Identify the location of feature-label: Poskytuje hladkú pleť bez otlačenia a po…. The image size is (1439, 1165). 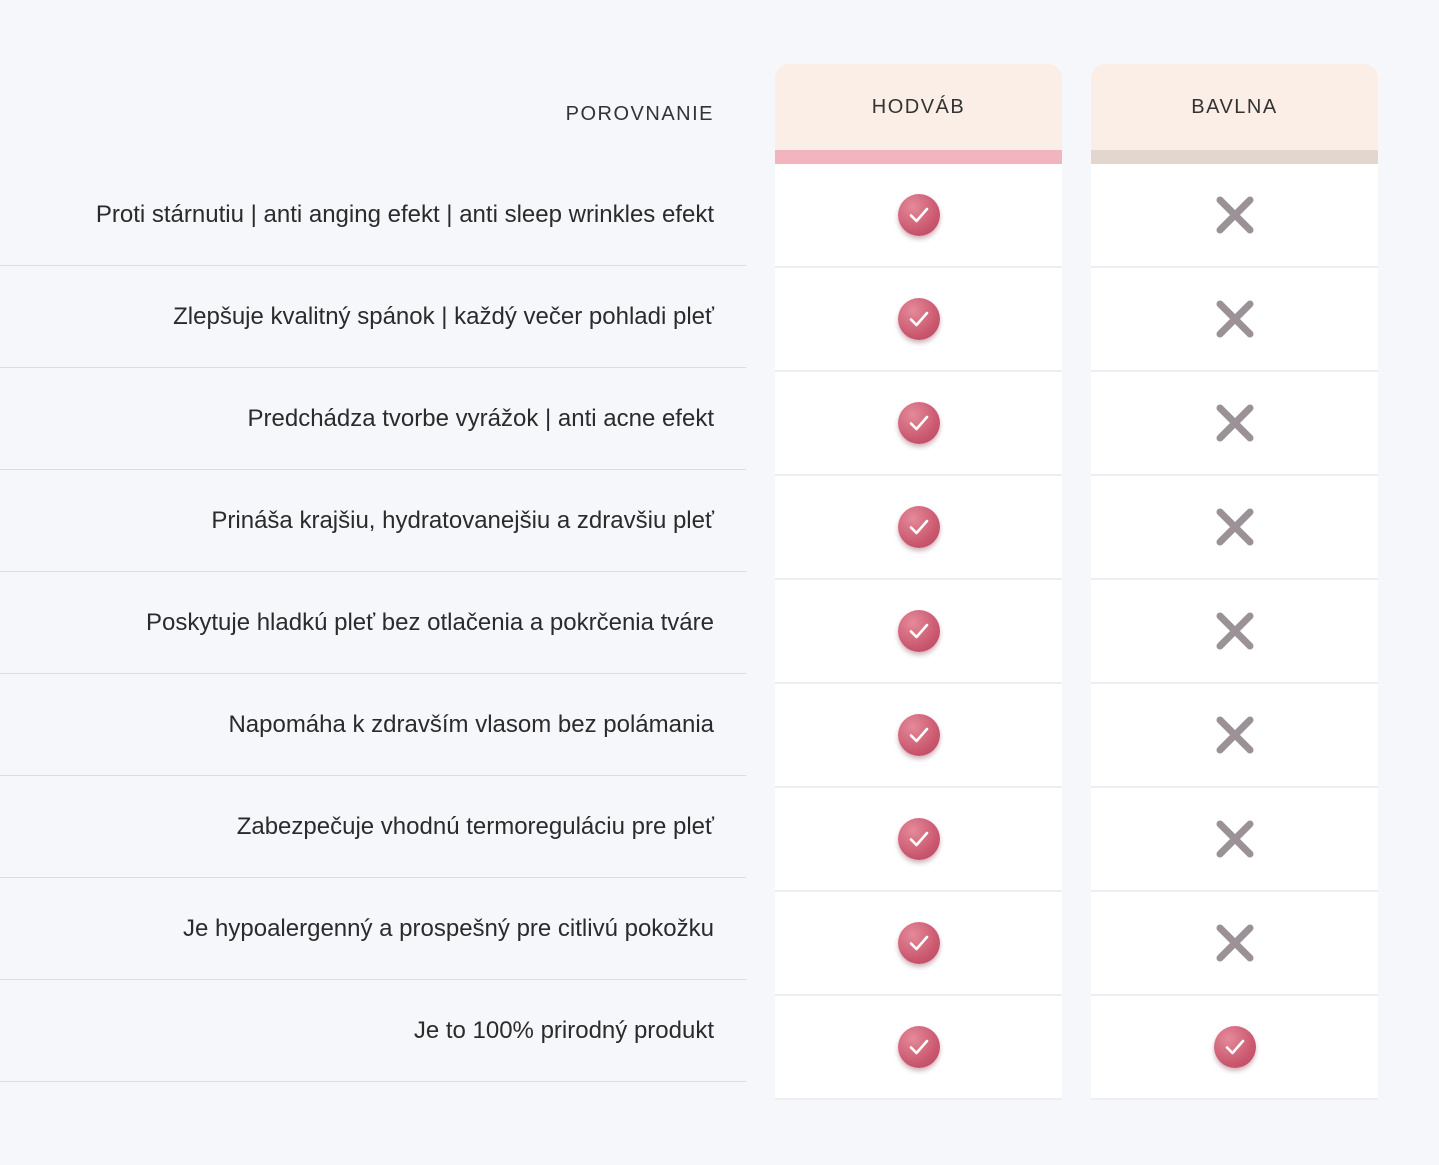
(373, 623).